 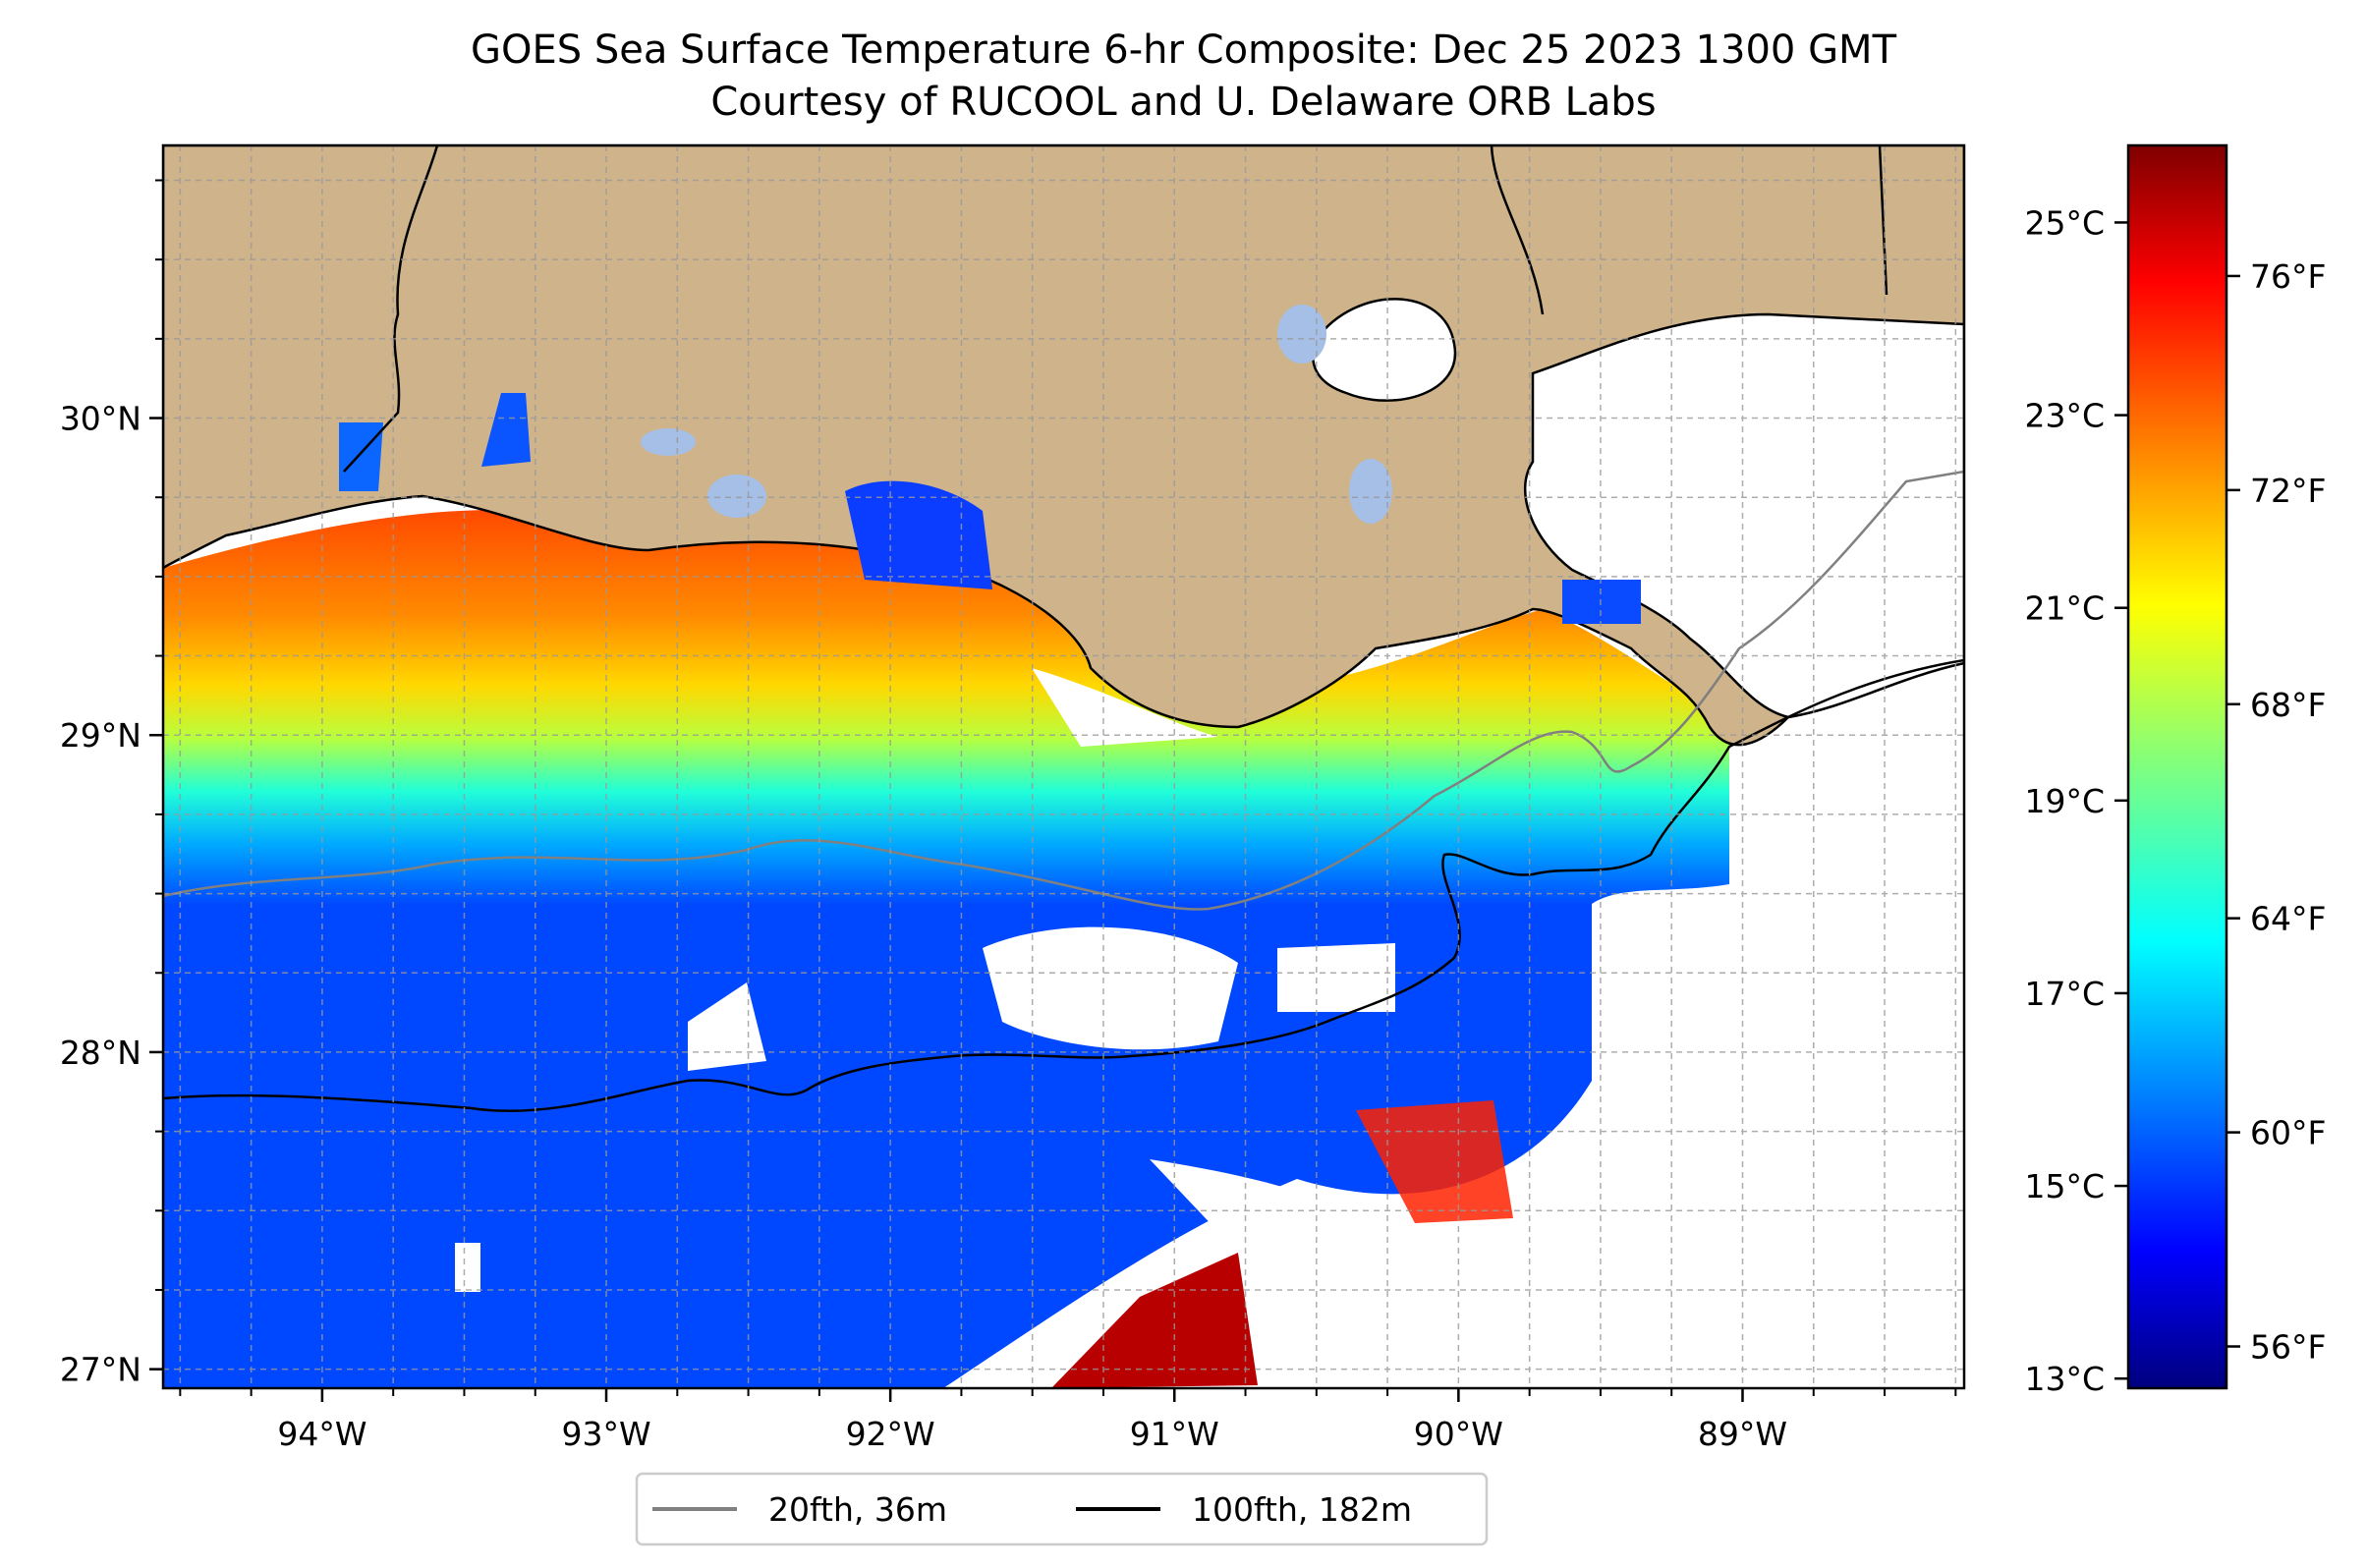 What do you see at coordinates (1385, 350) in the screenshot?
I see `lake-pontchartrain` at bounding box center [1385, 350].